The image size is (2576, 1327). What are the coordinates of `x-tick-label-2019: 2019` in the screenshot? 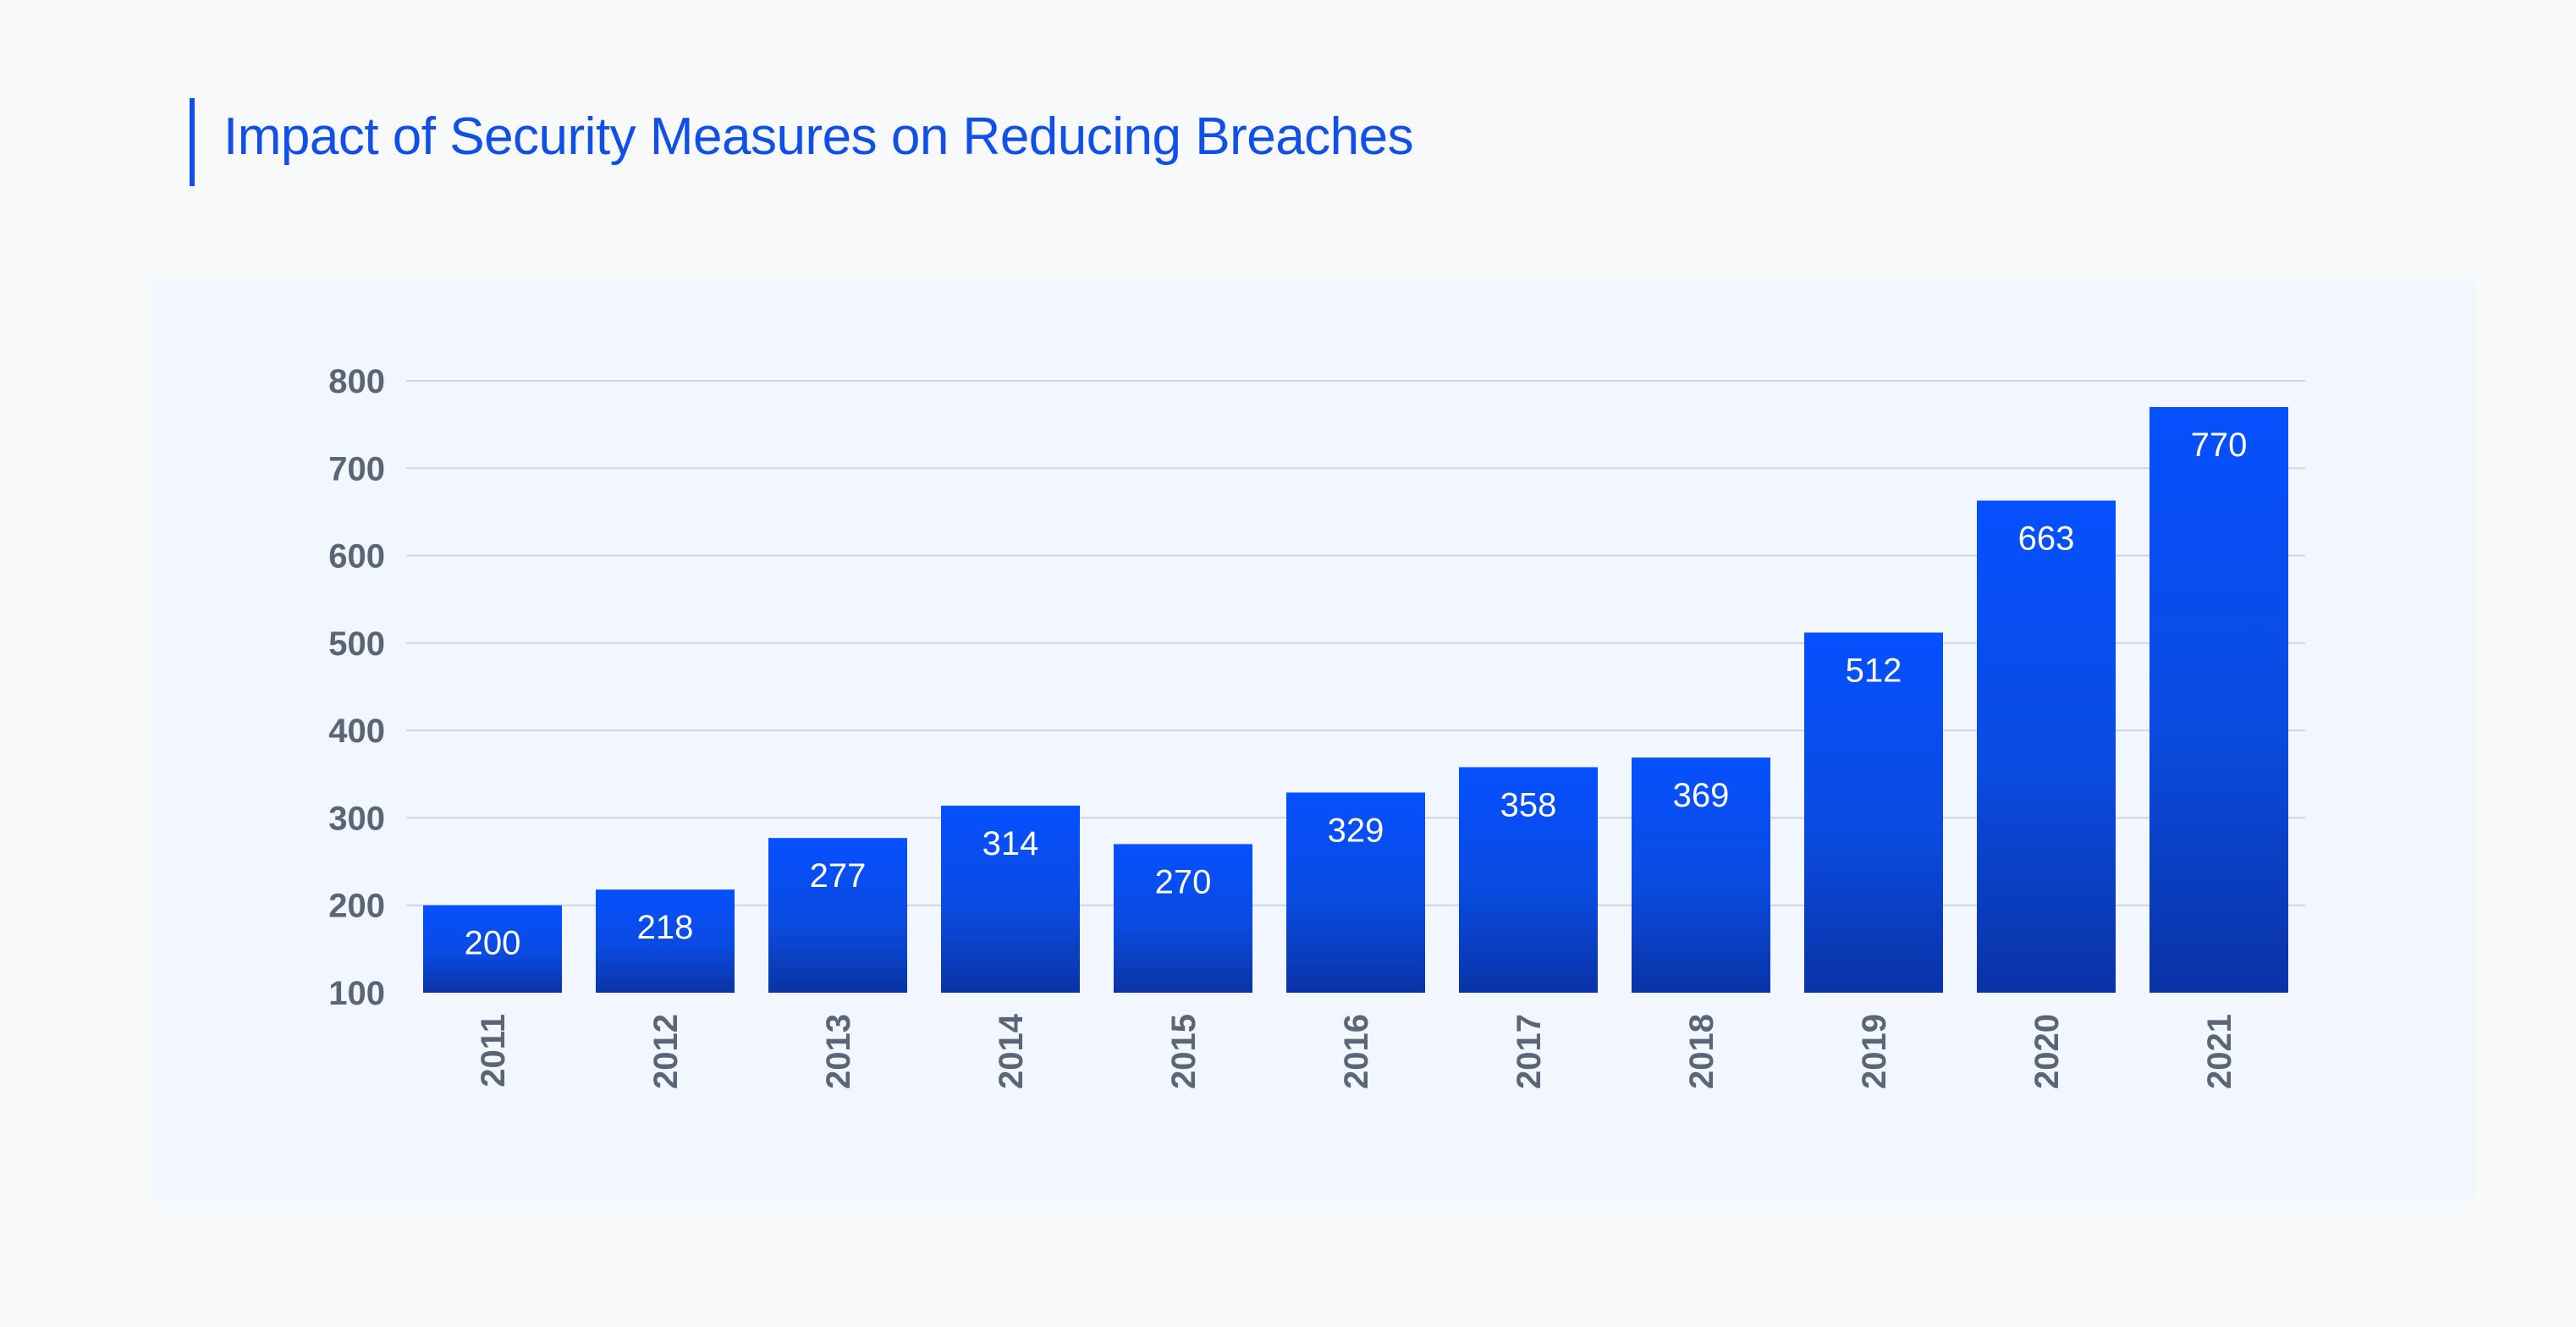 It's located at (1875, 1051).